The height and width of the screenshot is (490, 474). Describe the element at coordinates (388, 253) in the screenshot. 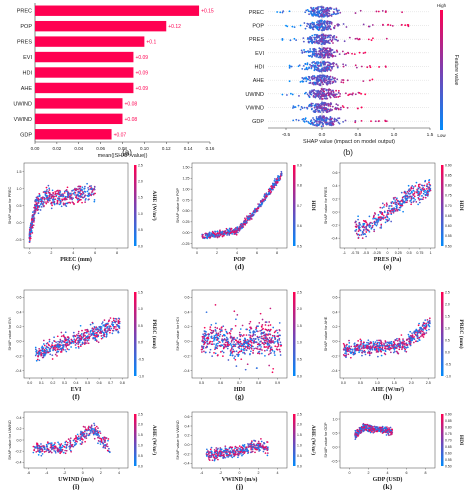

I see `x-tick-label: 0` at that location.